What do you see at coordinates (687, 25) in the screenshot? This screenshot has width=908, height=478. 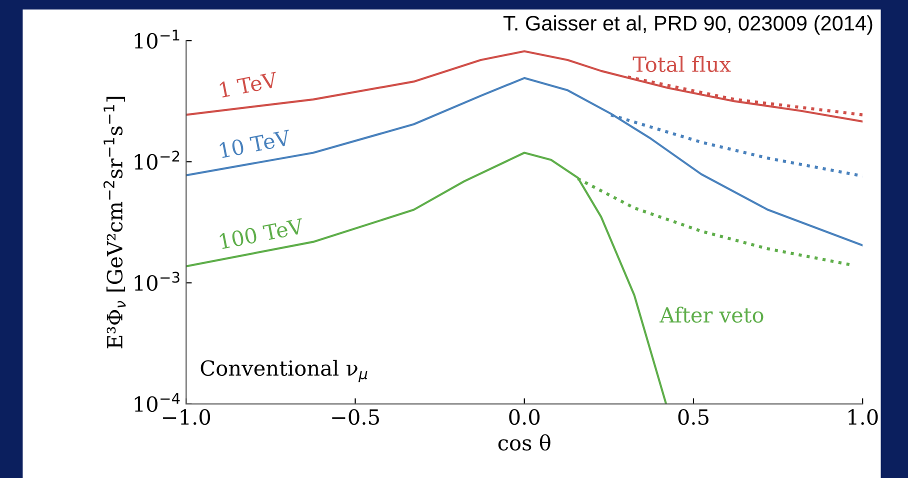 I see `text: T. Gaisser et al, PRD 90, 023009 (2014)` at bounding box center [687, 25].